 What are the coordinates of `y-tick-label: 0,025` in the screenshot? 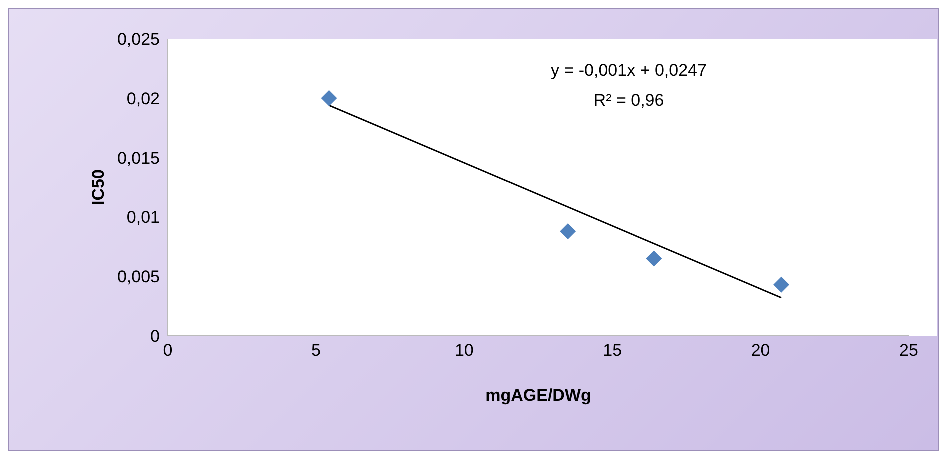 It's located at (138, 40).